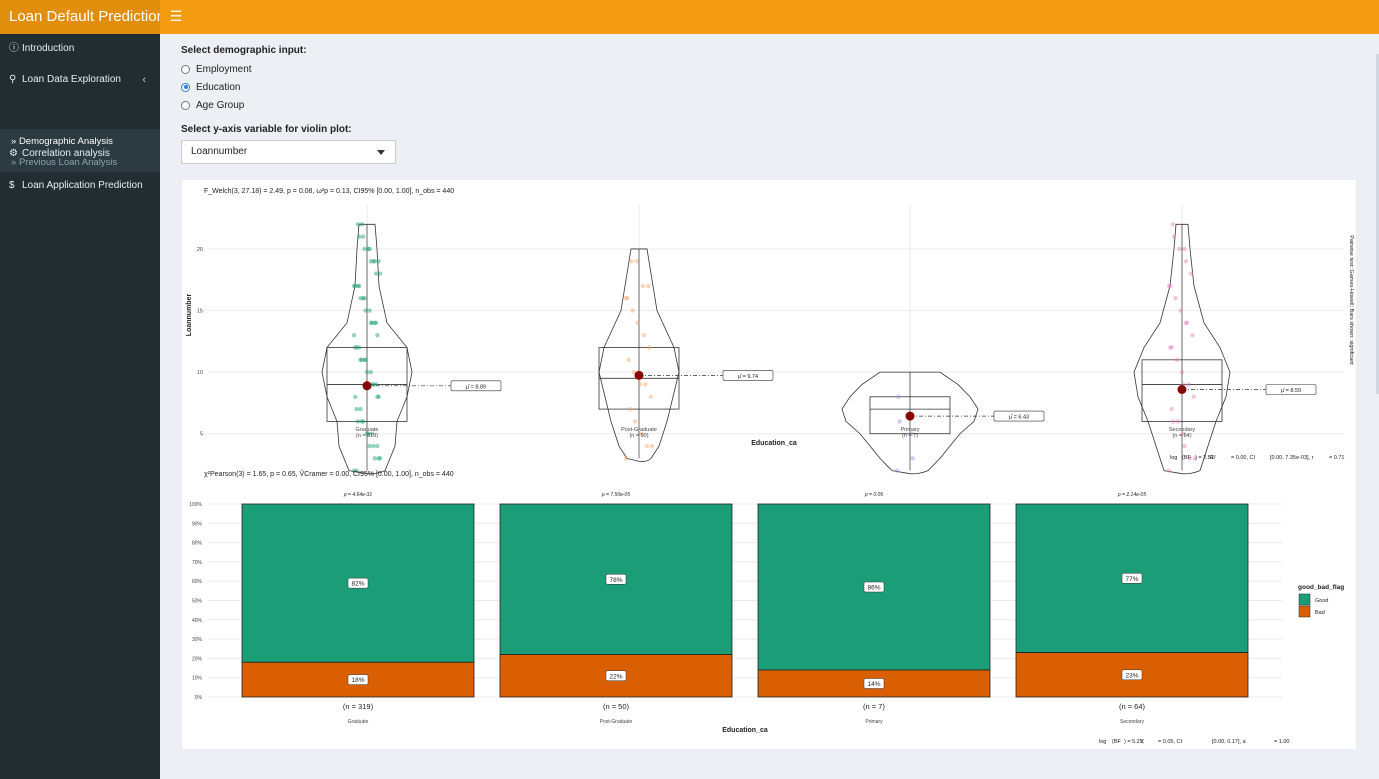  What do you see at coordinates (1117, 742) in the screenshot?
I see `bar-caption: (BF` at bounding box center [1117, 742].